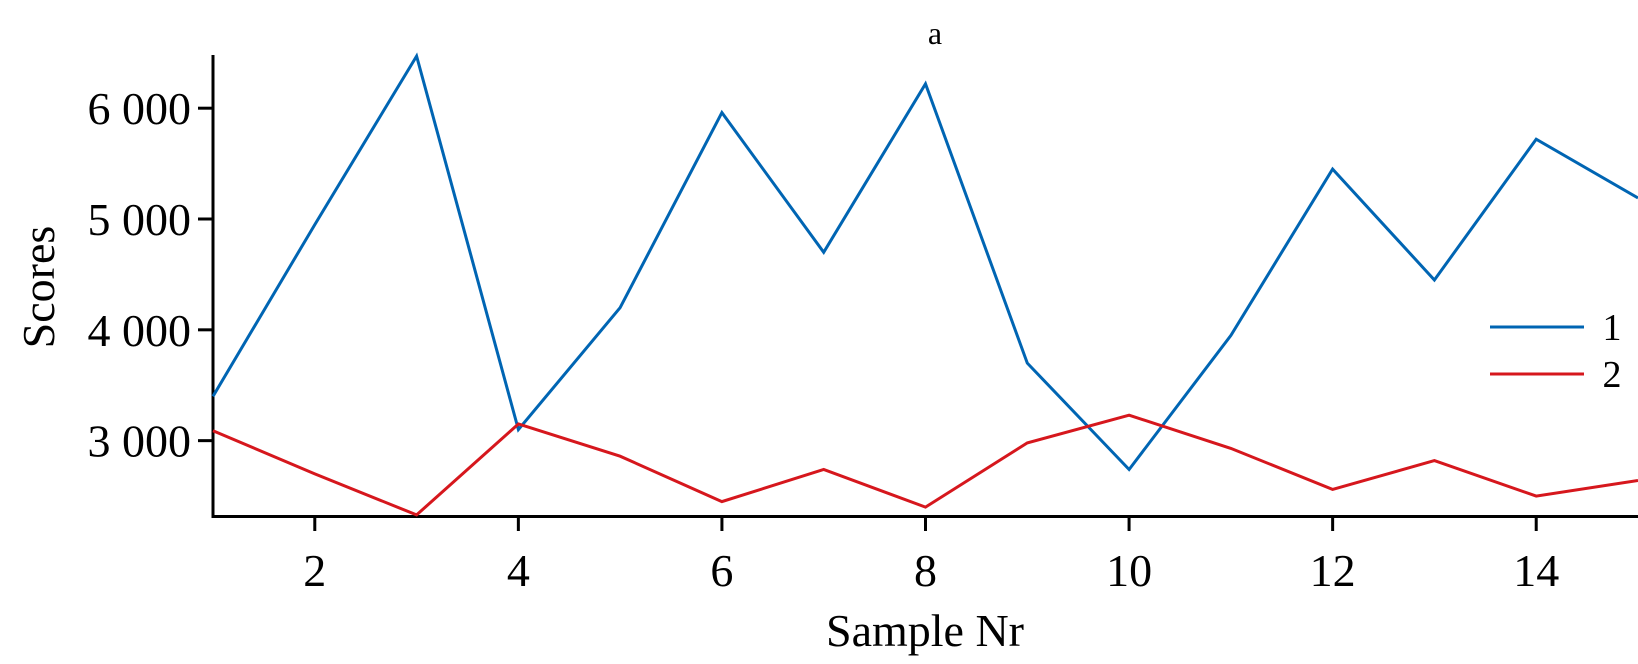 The height and width of the screenshot is (664, 1638). What do you see at coordinates (925, 630) in the screenshot?
I see `x-axis-label: Sample Nr` at bounding box center [925, 630].